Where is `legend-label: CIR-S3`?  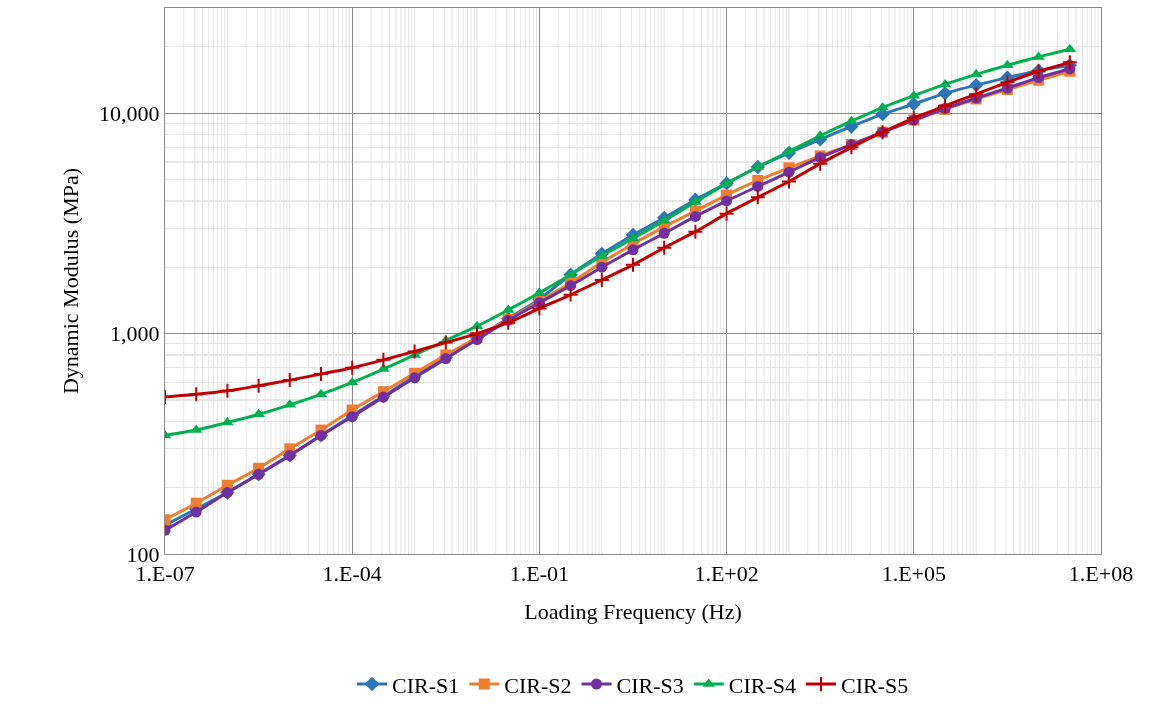 legend-label: CIR-S3 is located at coordinates (650, 685).